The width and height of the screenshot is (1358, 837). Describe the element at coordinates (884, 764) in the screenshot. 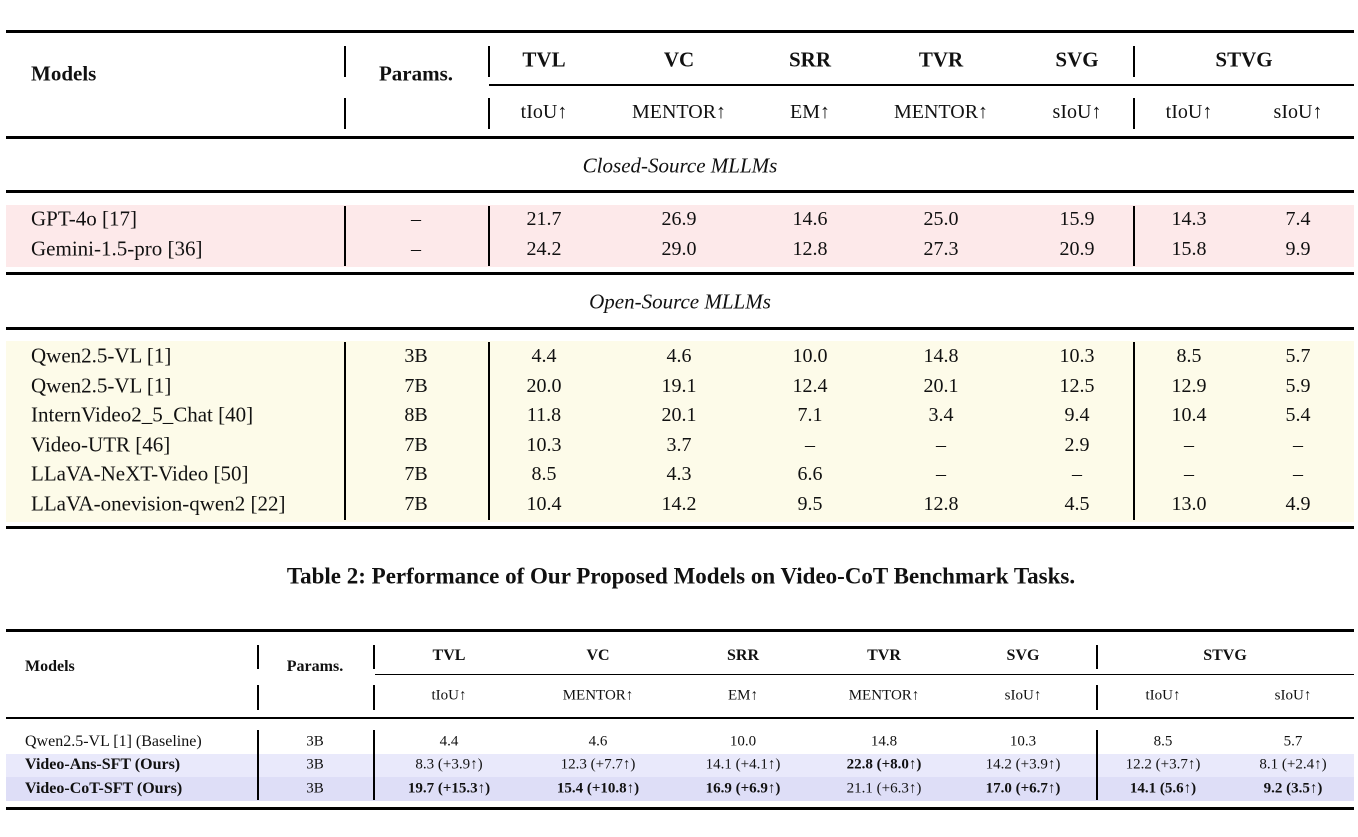

I see `score-cell: 22.8 (+8.0↑)` at that location.